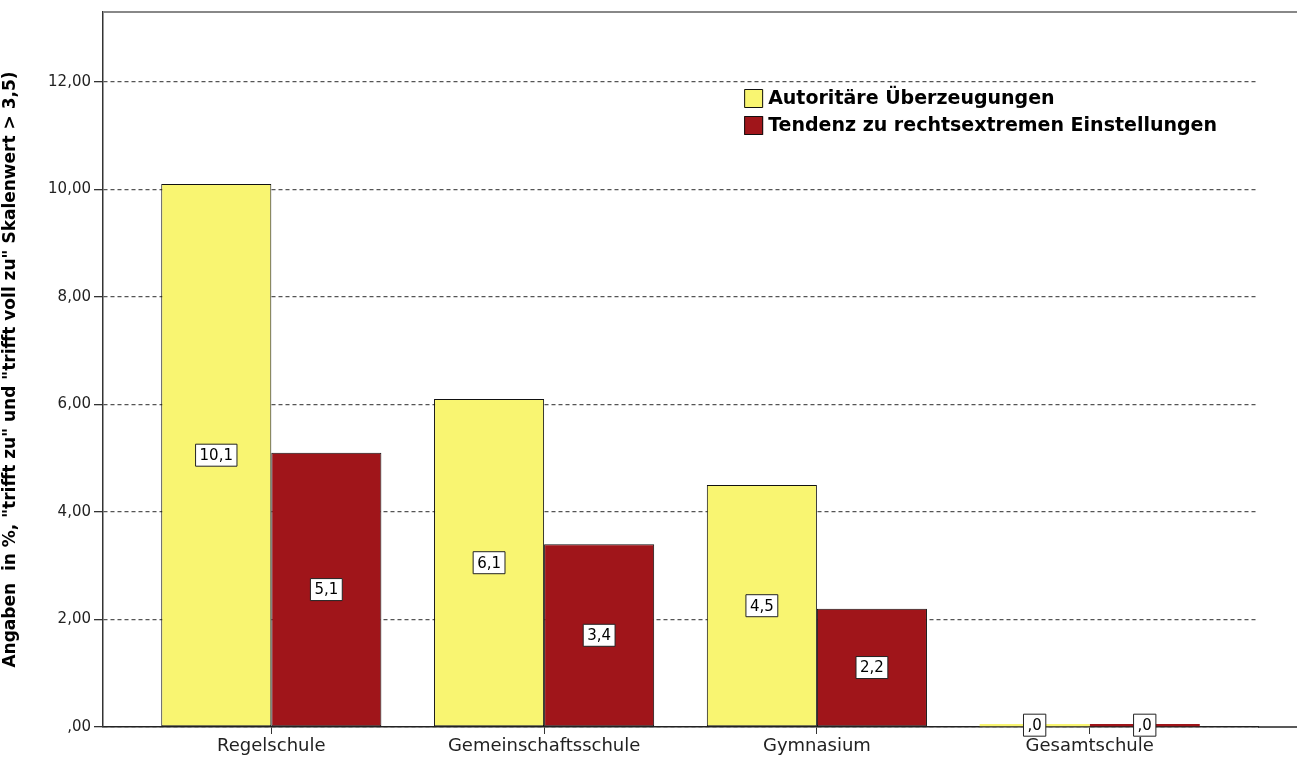 This screenshot has width=1297, height=764. Describe the element at coordinates (79, 725) in the screenshot. I see `y-tick-label: ,00` at that location.